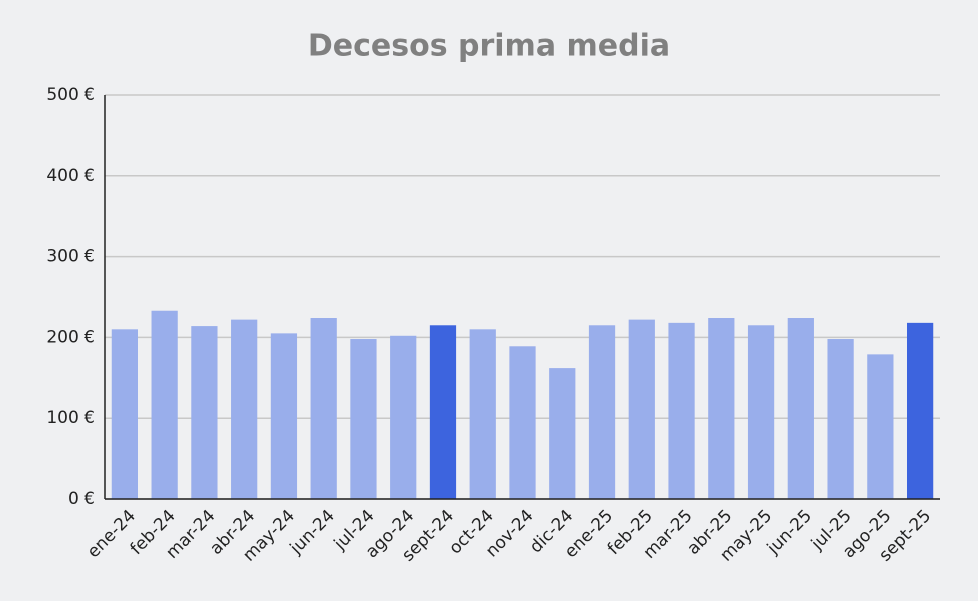 The width and height of the screenshot is (978, 601). What do you see at coordinates (70, 418) in the screenshot?
I see `y-tick-label: 100 €` at bounding box center [70, 418].